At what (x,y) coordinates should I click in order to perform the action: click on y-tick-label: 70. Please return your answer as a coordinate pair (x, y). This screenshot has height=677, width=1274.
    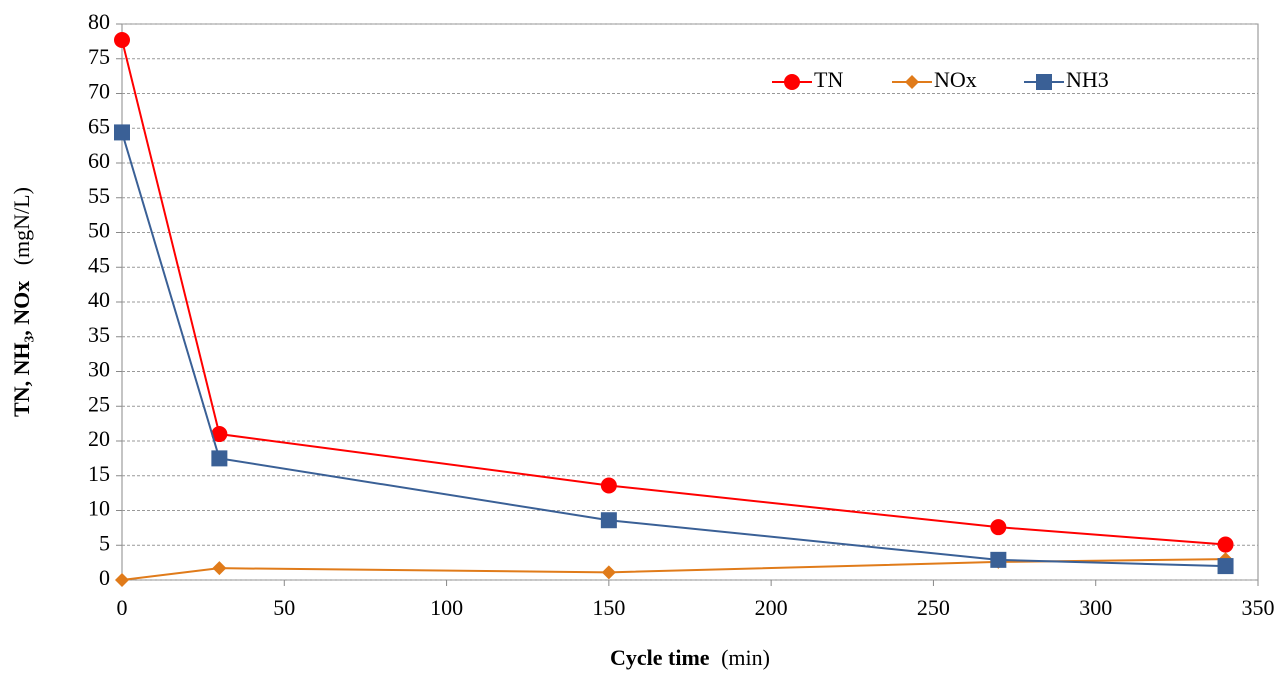
    Looking at the image, I should click on (99, 91).